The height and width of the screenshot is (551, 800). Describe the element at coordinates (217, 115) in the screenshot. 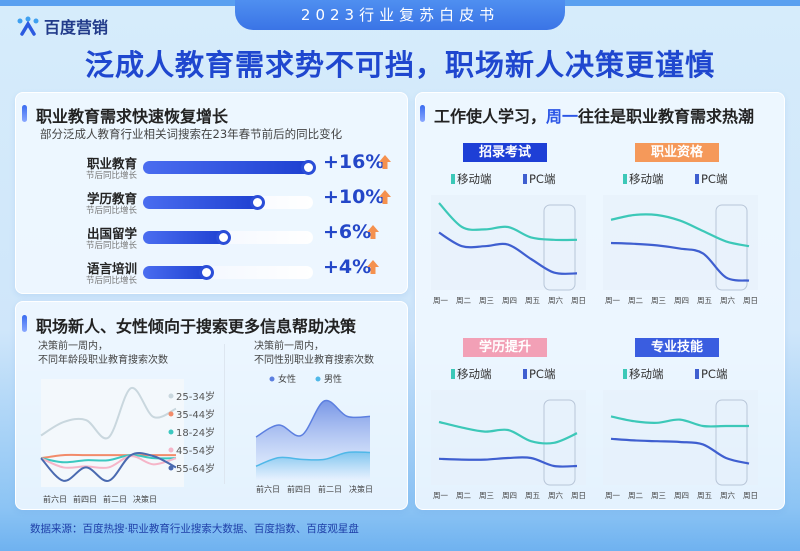

I see `growth-title: 职业教育需求快速恢复增长` at that location.